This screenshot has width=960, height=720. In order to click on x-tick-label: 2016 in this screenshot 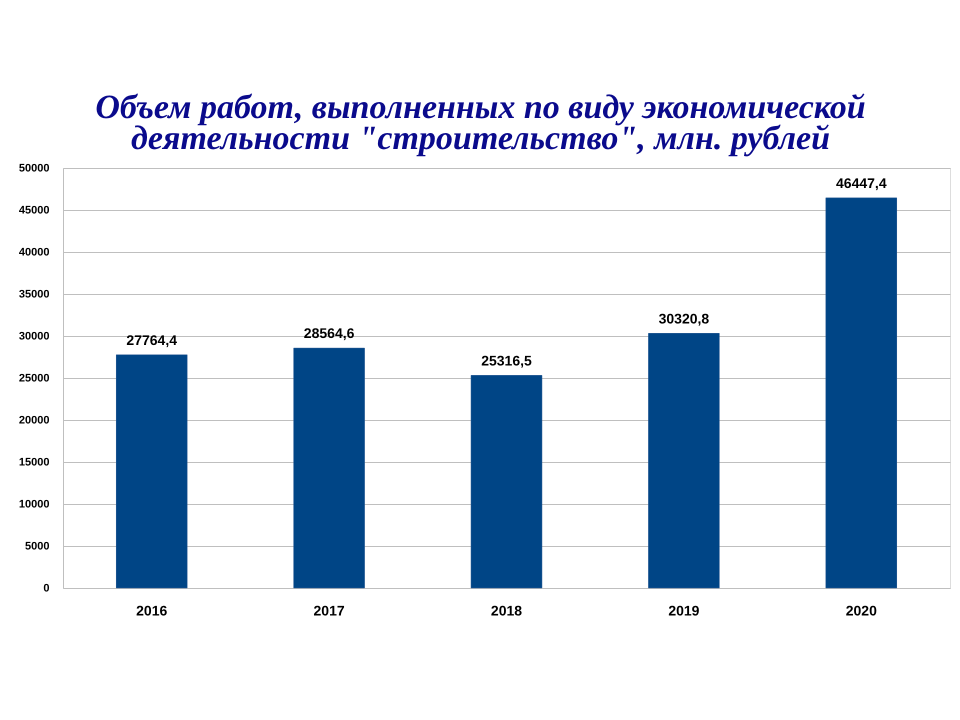, I will do `click(152, 610)`.